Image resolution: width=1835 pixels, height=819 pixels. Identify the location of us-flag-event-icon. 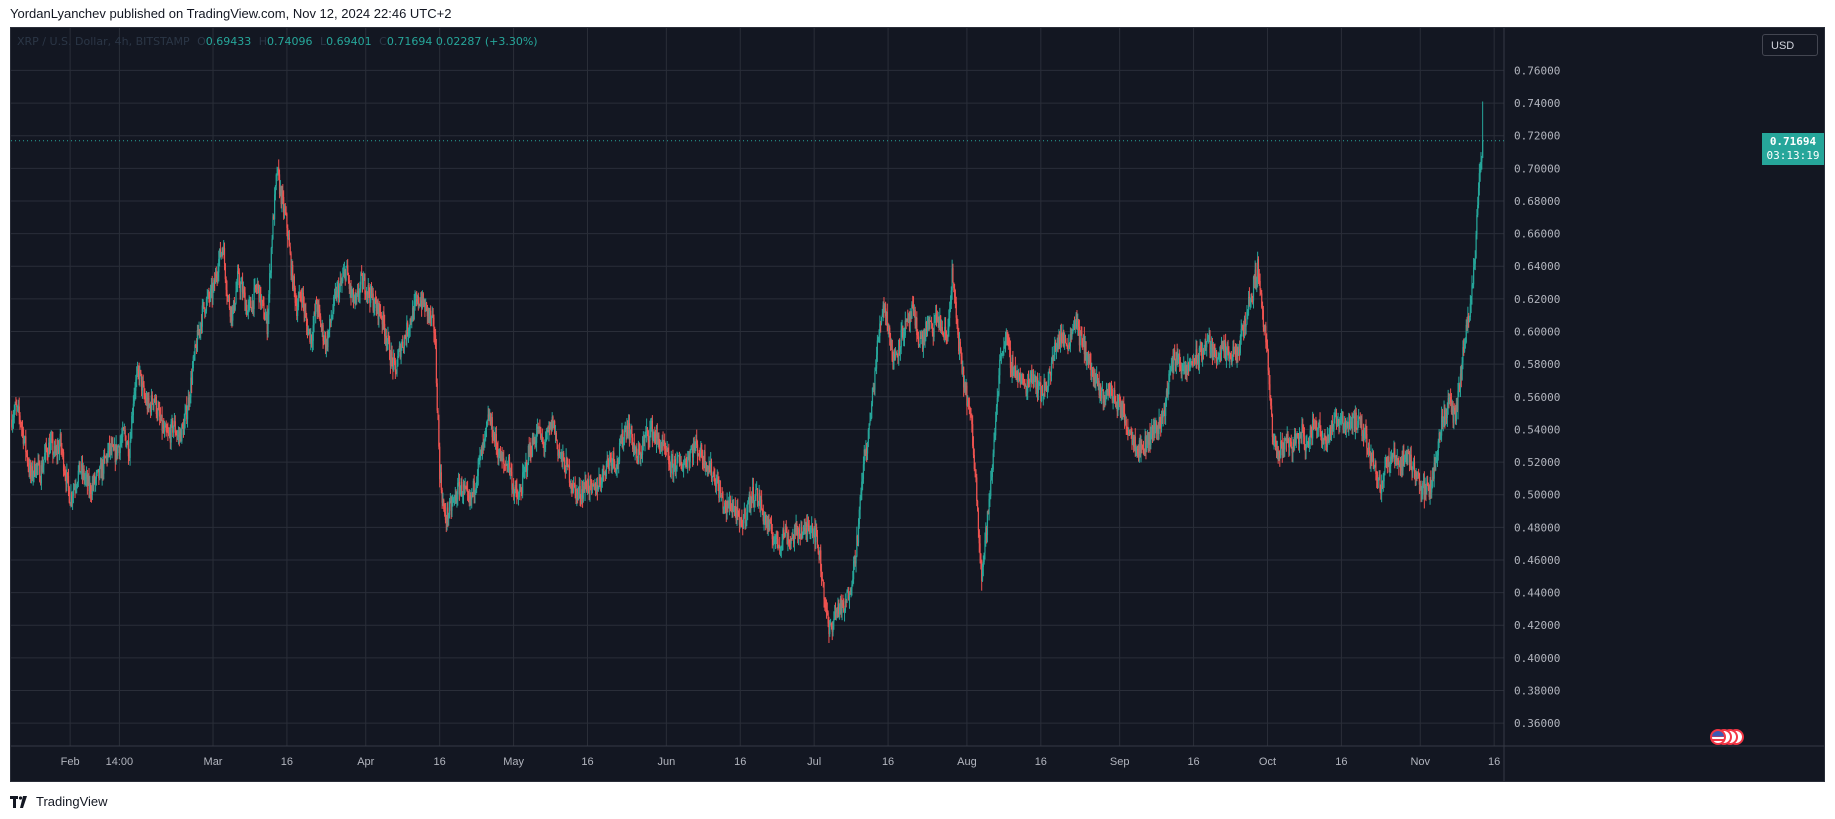
(1718, 737).